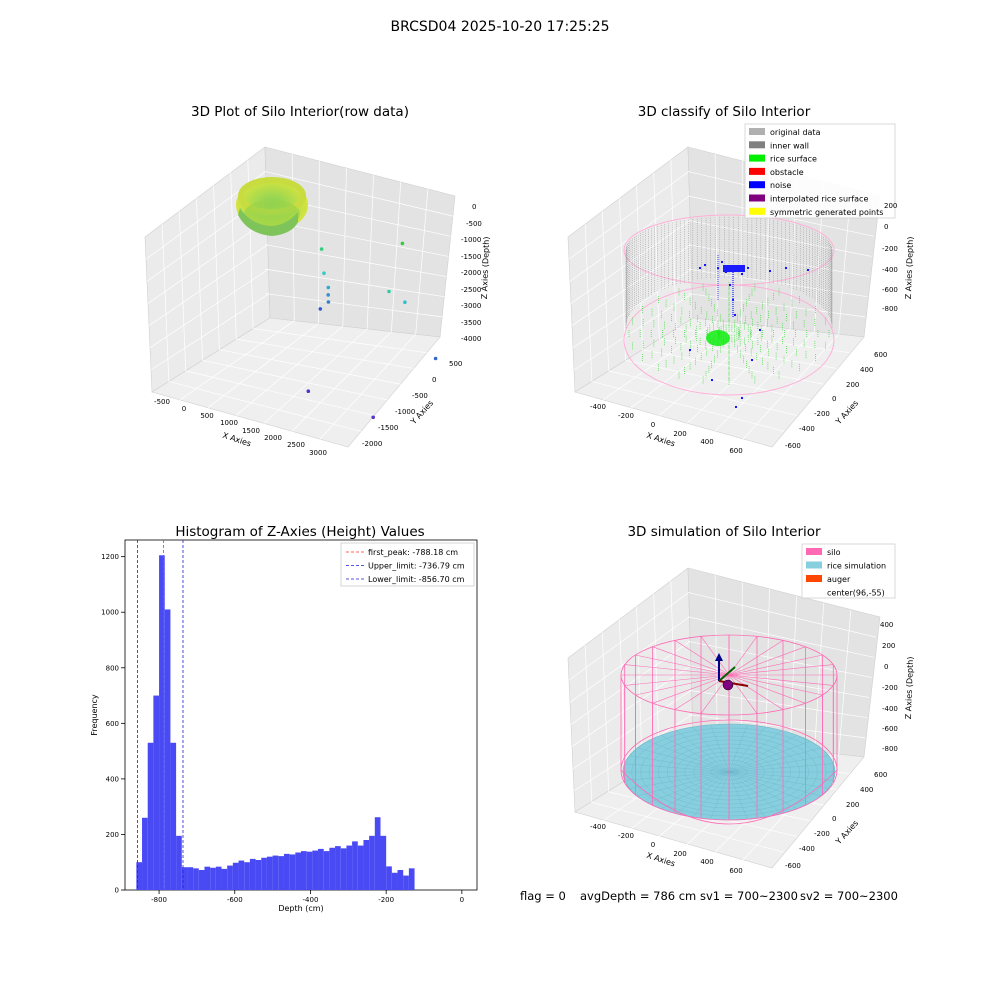 The image size is (1000, 1000). I want to click on simulation-ytick: 200, so click(852, 805).